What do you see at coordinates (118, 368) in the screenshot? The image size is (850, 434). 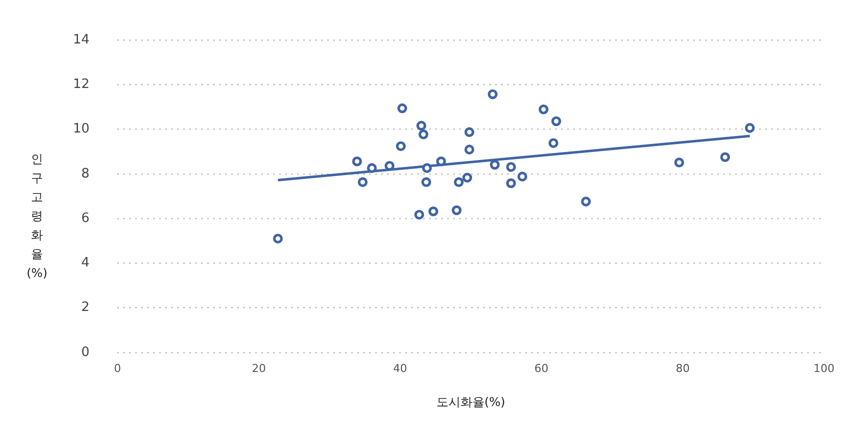 I see `x-tick-label: 0` at bounding box center [118, 368].